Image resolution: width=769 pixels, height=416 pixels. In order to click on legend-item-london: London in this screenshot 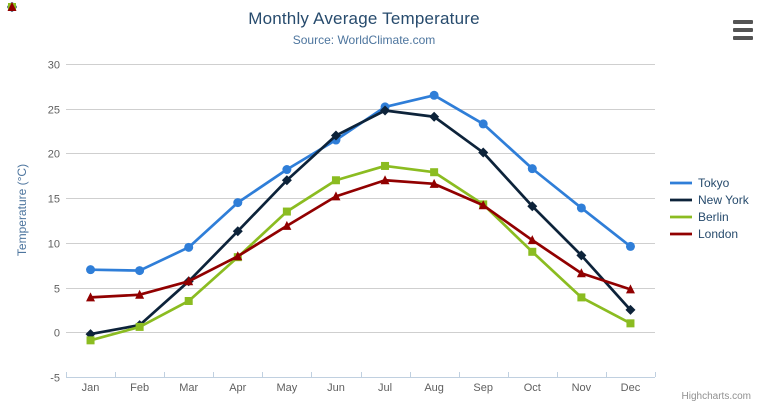, I will do `click(709, 234)`.